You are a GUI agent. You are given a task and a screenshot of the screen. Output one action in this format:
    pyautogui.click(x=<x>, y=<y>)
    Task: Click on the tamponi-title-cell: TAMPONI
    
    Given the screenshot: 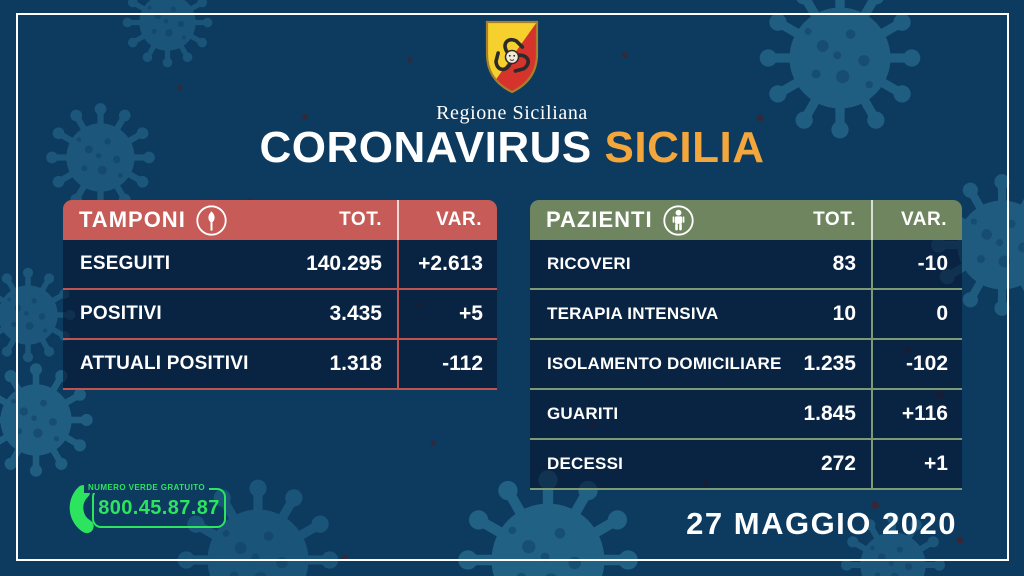 What is the action you would take?
    pyautogui.click(x=145, y=220)
    